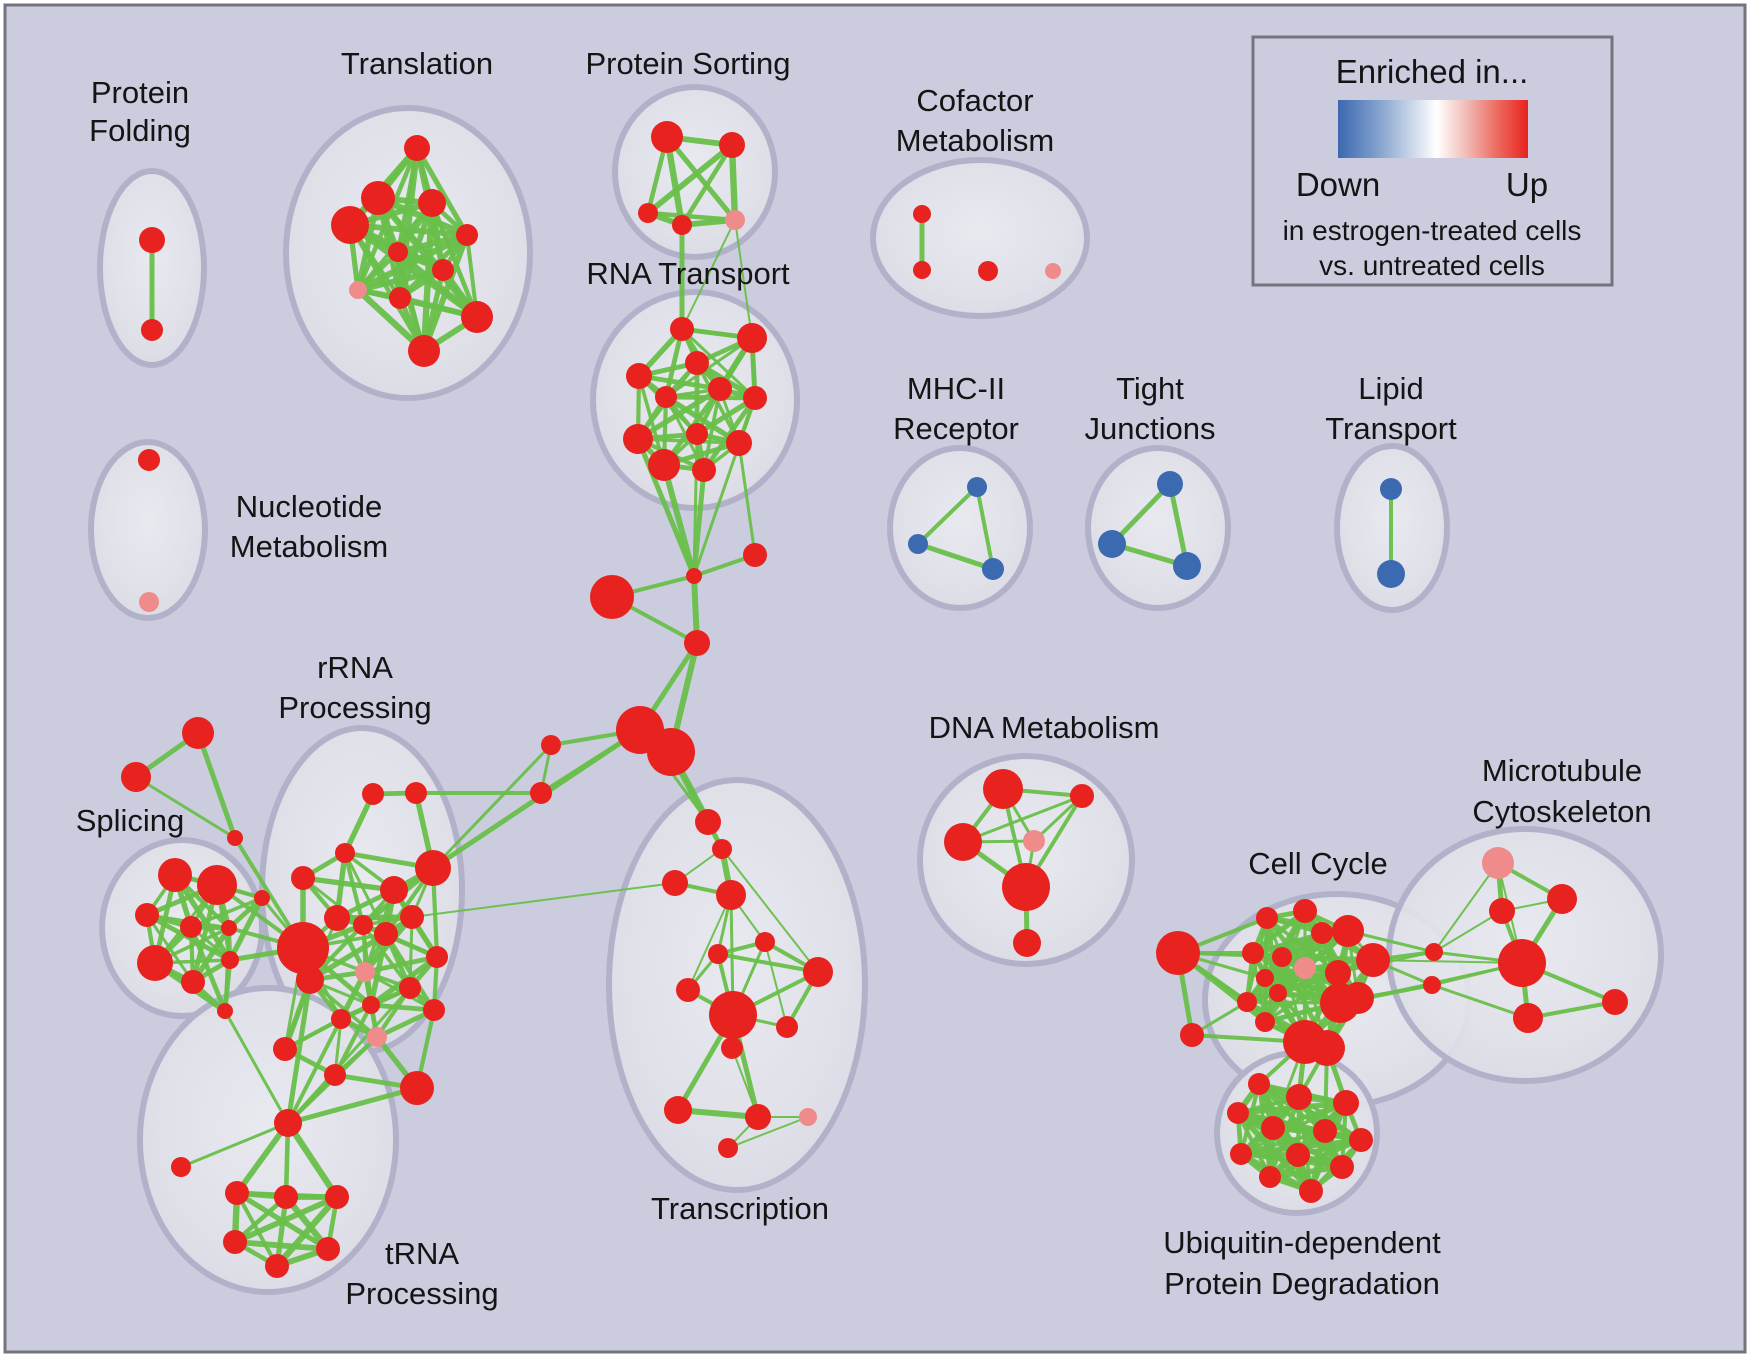  I want to click on node-m1, so click(1498, 863).